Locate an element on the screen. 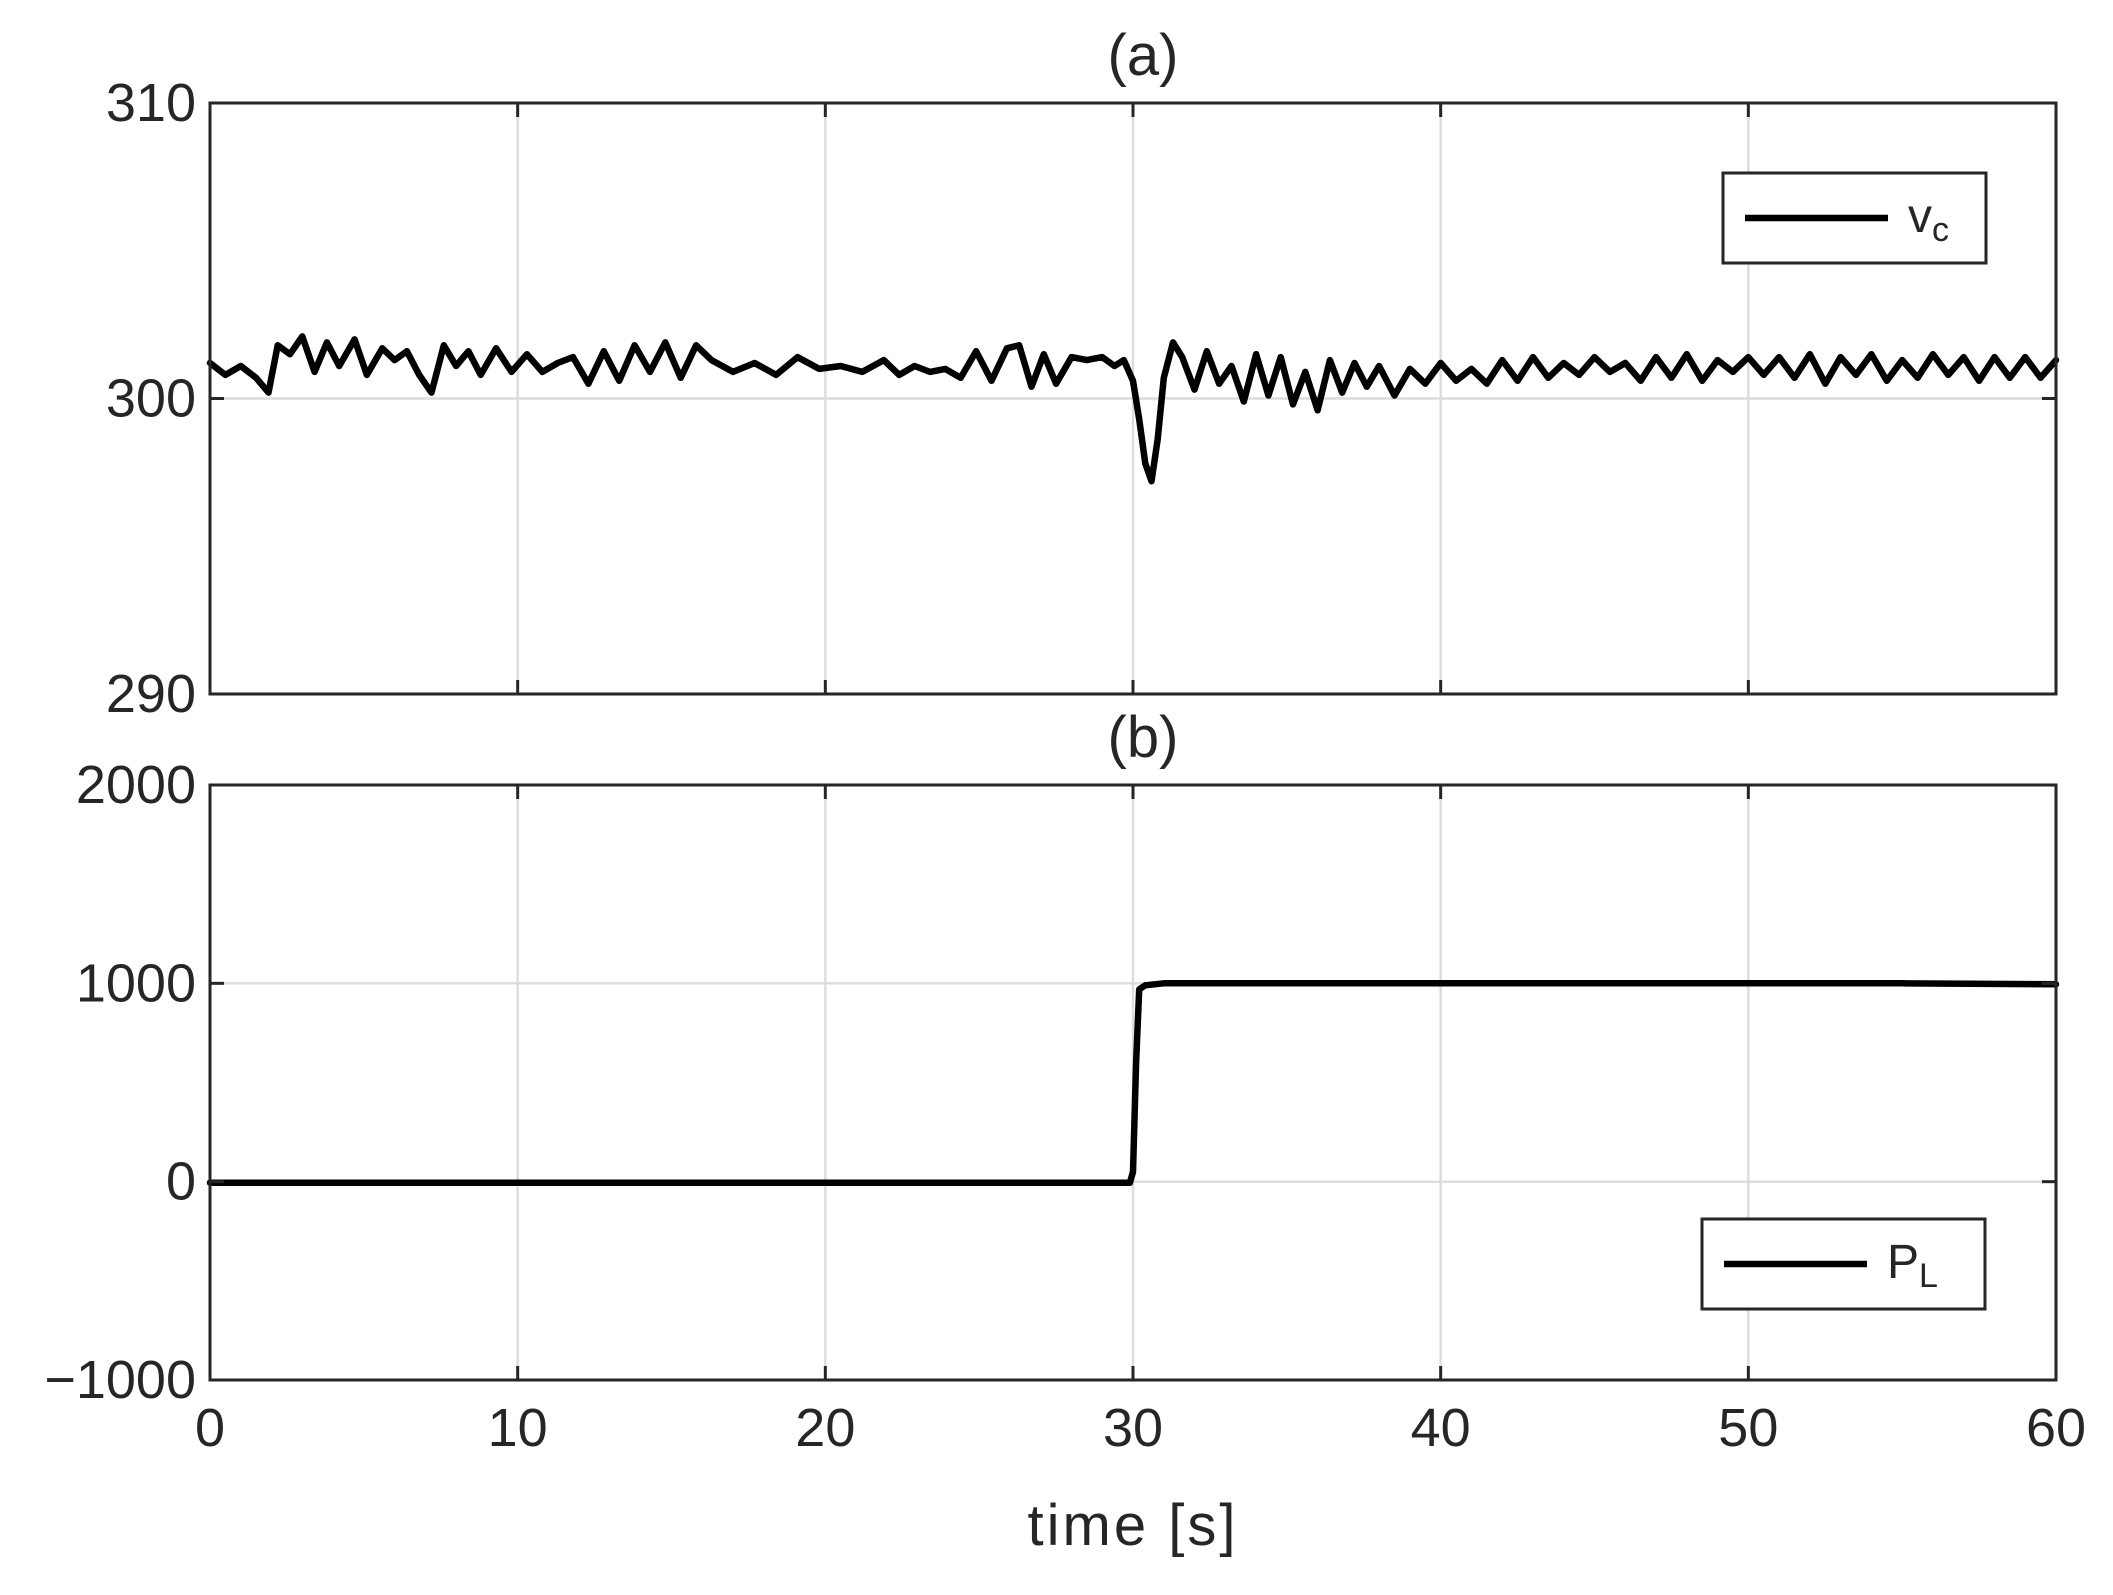 Image resolution: width=2113 pixels, height=1595 pixels. panel-b-legend: PL is located at coordinates (1843, 1264).